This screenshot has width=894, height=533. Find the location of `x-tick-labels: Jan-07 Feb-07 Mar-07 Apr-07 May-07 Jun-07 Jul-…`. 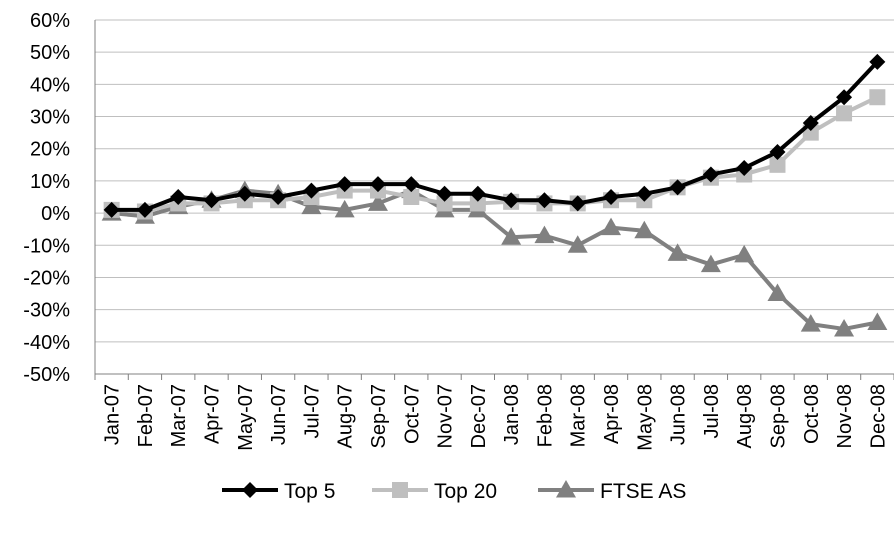

x-tick-labels: Jan-07 Feb-07 Mar-07 Apr-07 May-07 Jun-07 Jul-… is located at coordinates (496, 417).